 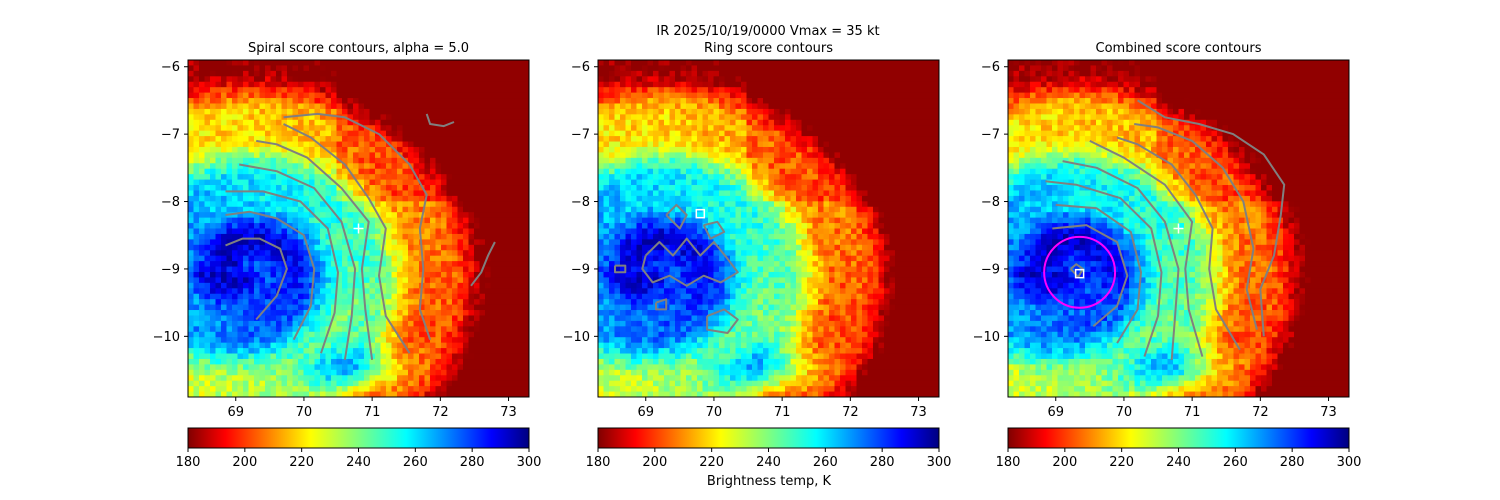 I want to click on center-ring, so click(x=1080, y=272).